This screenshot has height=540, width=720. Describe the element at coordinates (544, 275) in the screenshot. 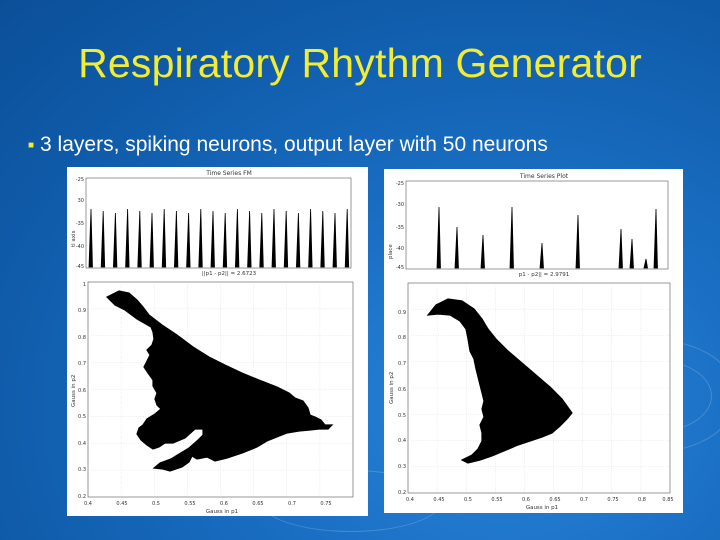

I see `right-norm-label: p1 - p2|| = 2.9791` at that location.